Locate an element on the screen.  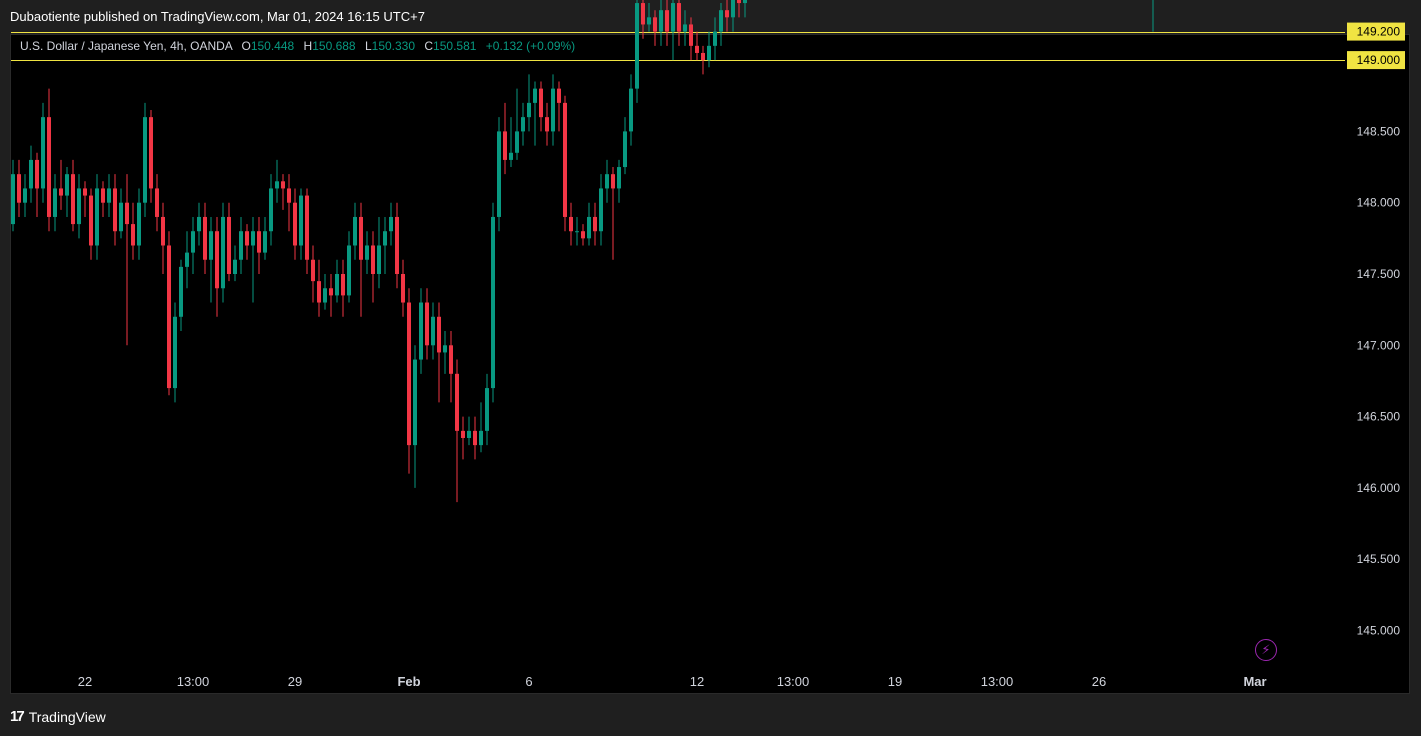
tradingview-brand: 17 TradingView is located at coordinates (58, 716).